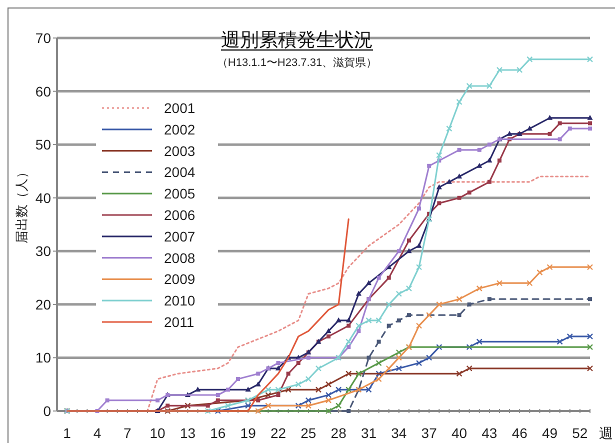 The image size is (615, 443). What do you see at coordinates (43, 198) in the screenshot?
I see `y-tick-label: 40` at bounding box center [43, 198].